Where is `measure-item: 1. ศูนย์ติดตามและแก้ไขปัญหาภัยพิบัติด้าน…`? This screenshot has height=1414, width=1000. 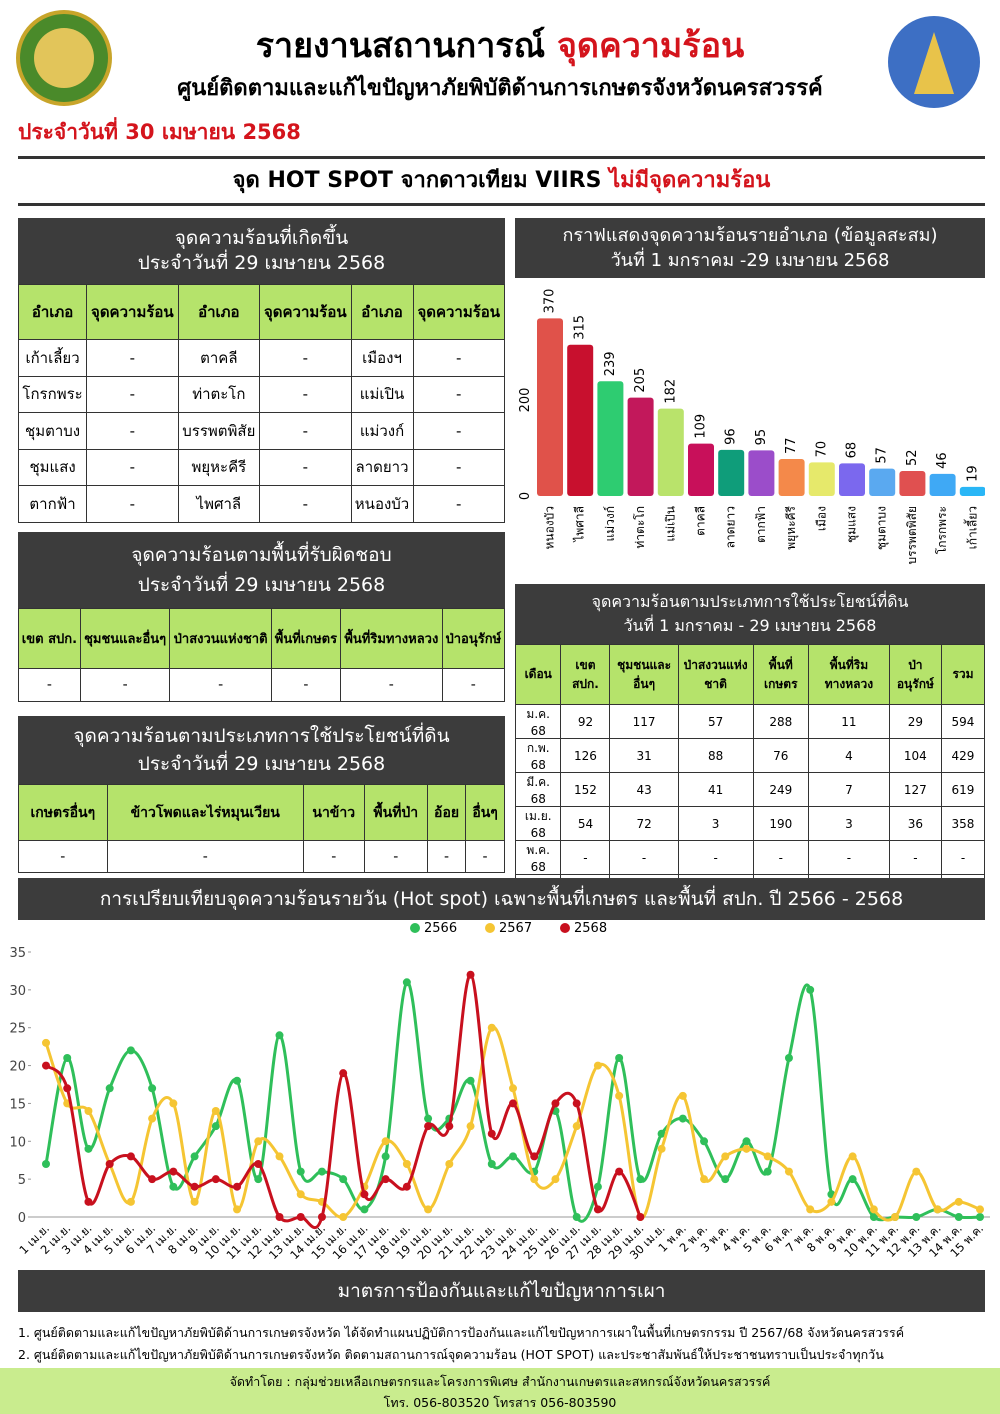 measure-item: 1. ศูนย์ติดตามและแก้ไขปัญหาภัยพิบัติด้าน… is located at coordinates (461, 1332).